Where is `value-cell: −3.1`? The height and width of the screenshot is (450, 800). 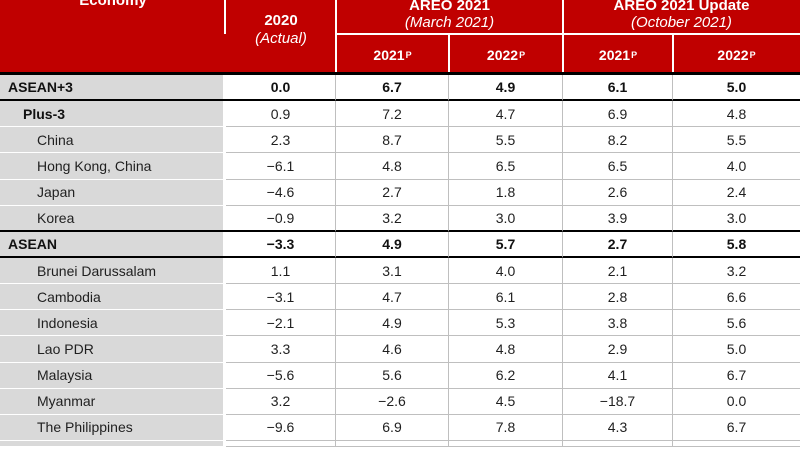 value-cell: −3.1 is located at coordinates (281, 297).